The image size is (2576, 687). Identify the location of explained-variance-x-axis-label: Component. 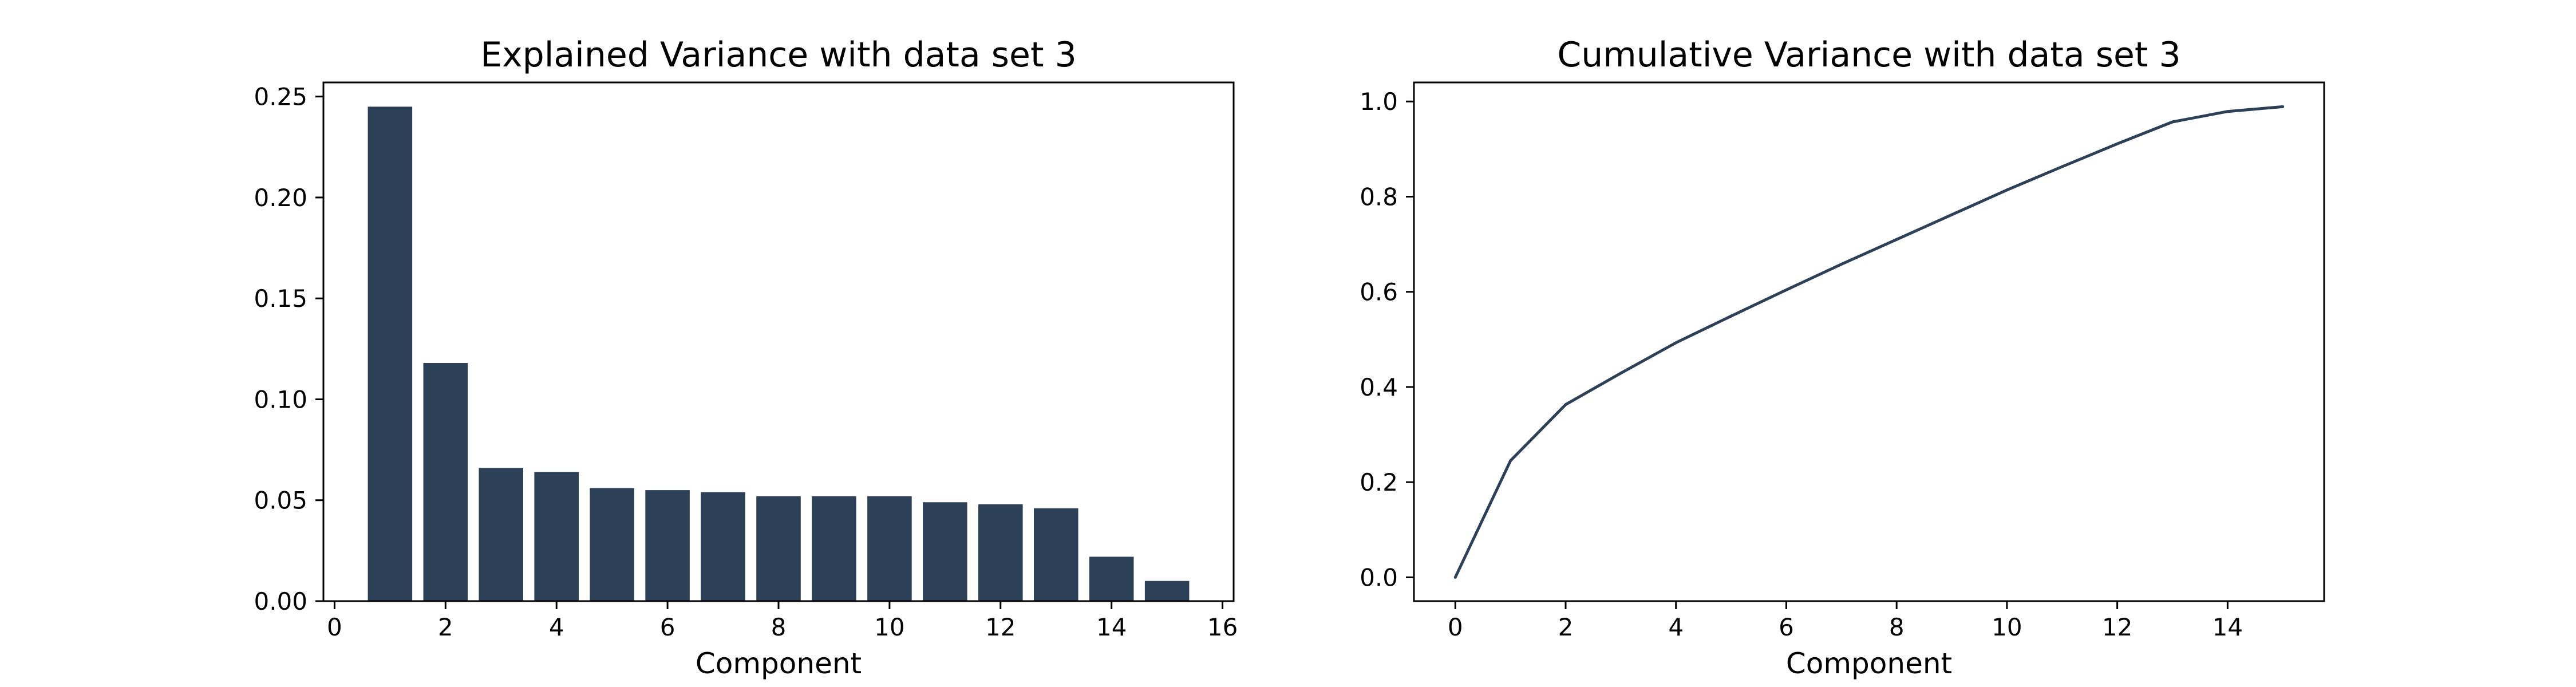
(779, 663).